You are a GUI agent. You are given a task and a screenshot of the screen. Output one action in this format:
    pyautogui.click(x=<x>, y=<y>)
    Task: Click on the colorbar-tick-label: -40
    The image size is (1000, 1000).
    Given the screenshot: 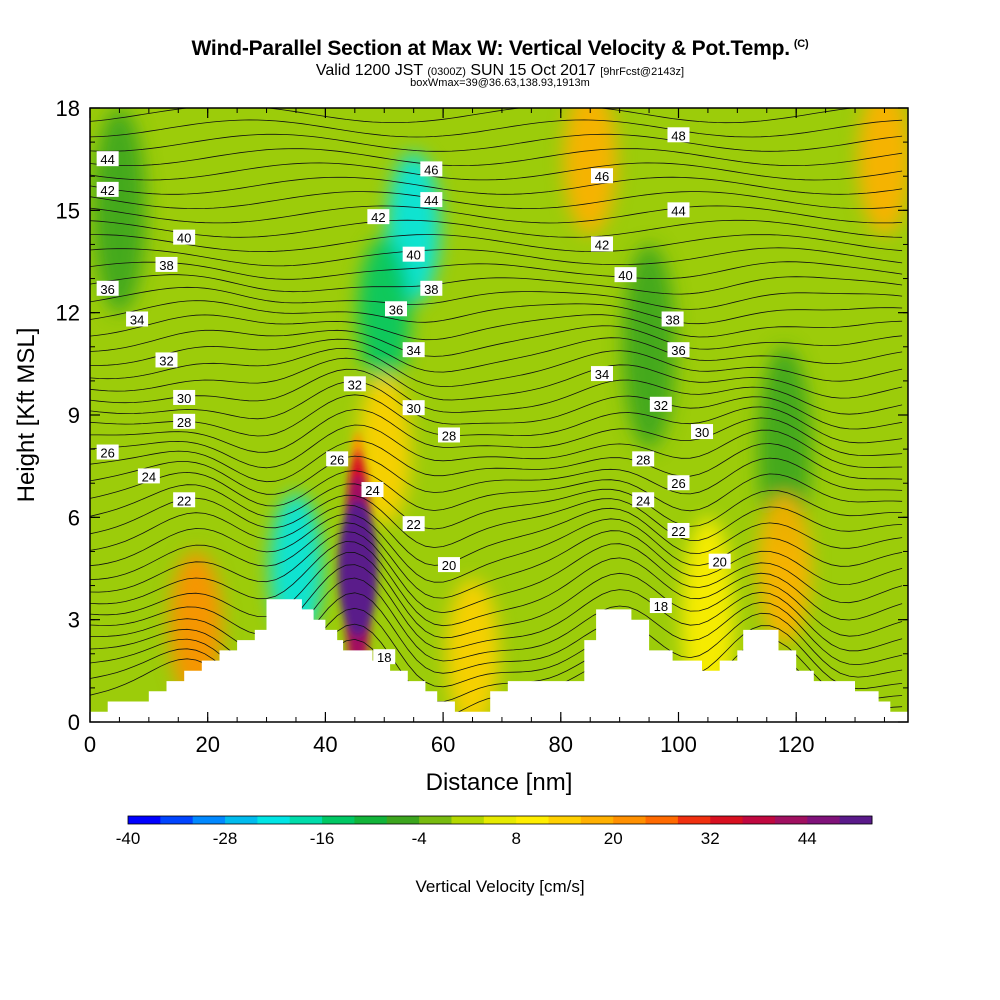 What is the action you would take?
    pyautogui.click(x=128, y=838)
    